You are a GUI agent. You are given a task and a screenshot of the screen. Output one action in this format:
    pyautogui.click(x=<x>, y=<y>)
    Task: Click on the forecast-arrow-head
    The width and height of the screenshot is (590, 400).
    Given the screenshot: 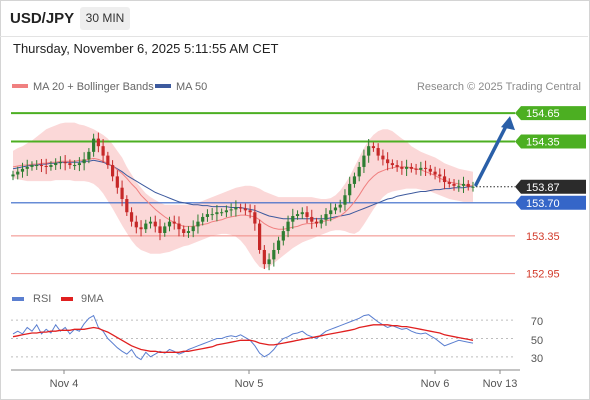 What is the action you would take?
    pyautogui.click(x=508, y=123)
    